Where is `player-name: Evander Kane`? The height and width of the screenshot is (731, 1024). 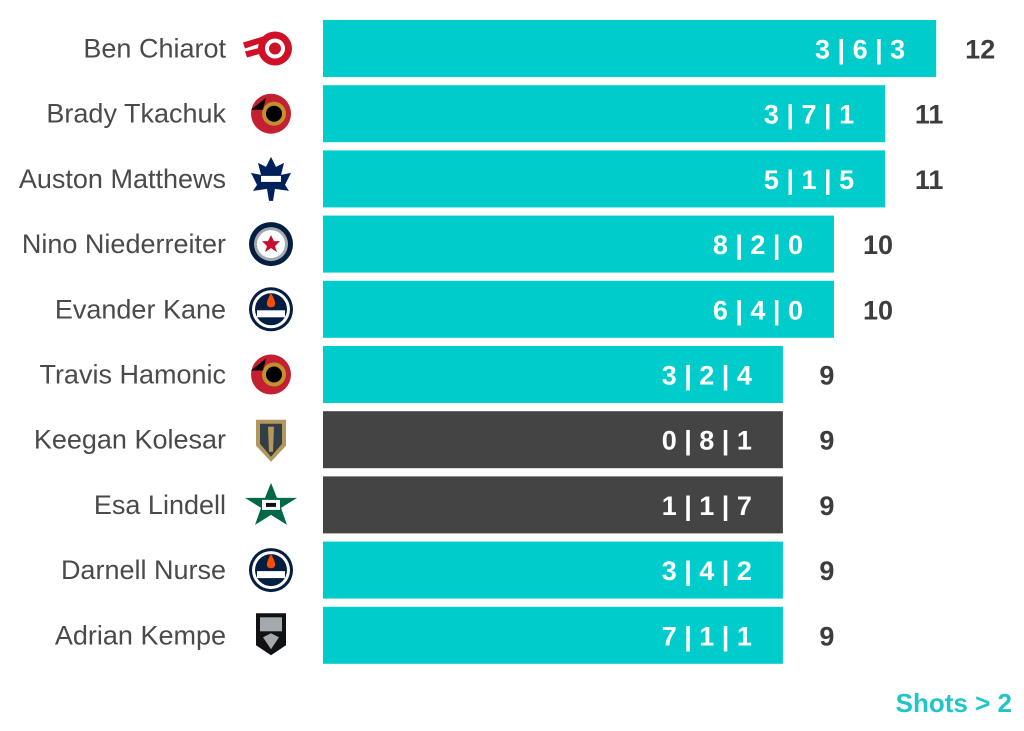
player-name: Evander Kane is located at coordinates (140, 309).